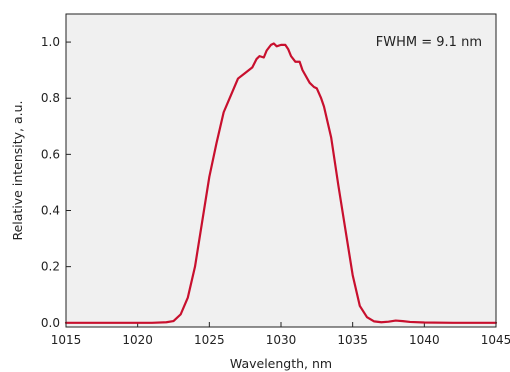 The height and width of the screenshot is (372, 510). I want to click on y-tick-label: 0.0, so click(50, 323).